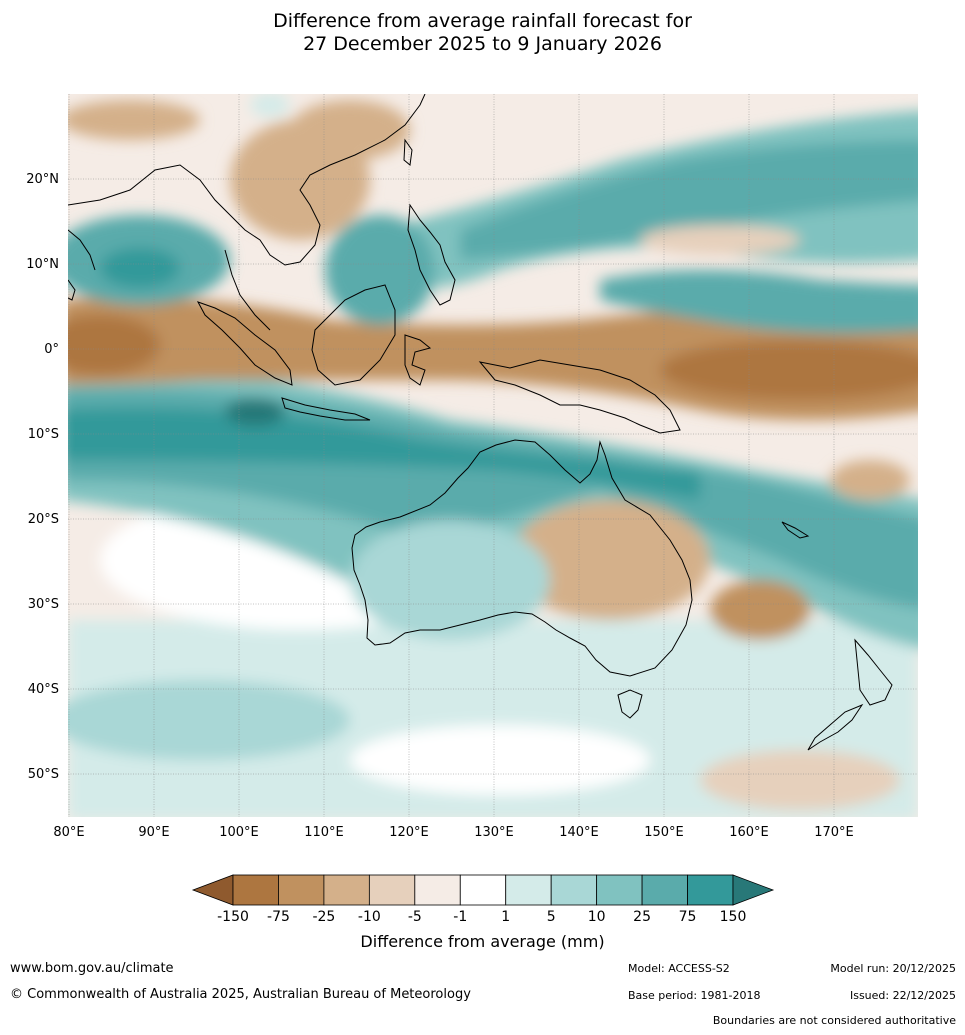 The image size is (965, 1035). What do you see at coordinates (500, 760) in the screenshot?
I see `southern-neutral-blob` at bounding box center [500, 760].